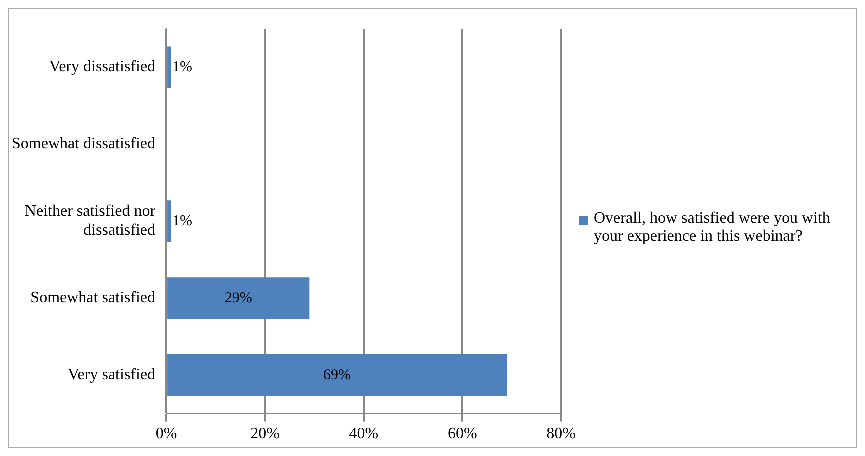 The image size is (865, 456). What do you see at coordinates (84, 144) in the screenshot?
I see `y-tick-label: Somewhat dissatisfied` at bounding box center [84, 144].